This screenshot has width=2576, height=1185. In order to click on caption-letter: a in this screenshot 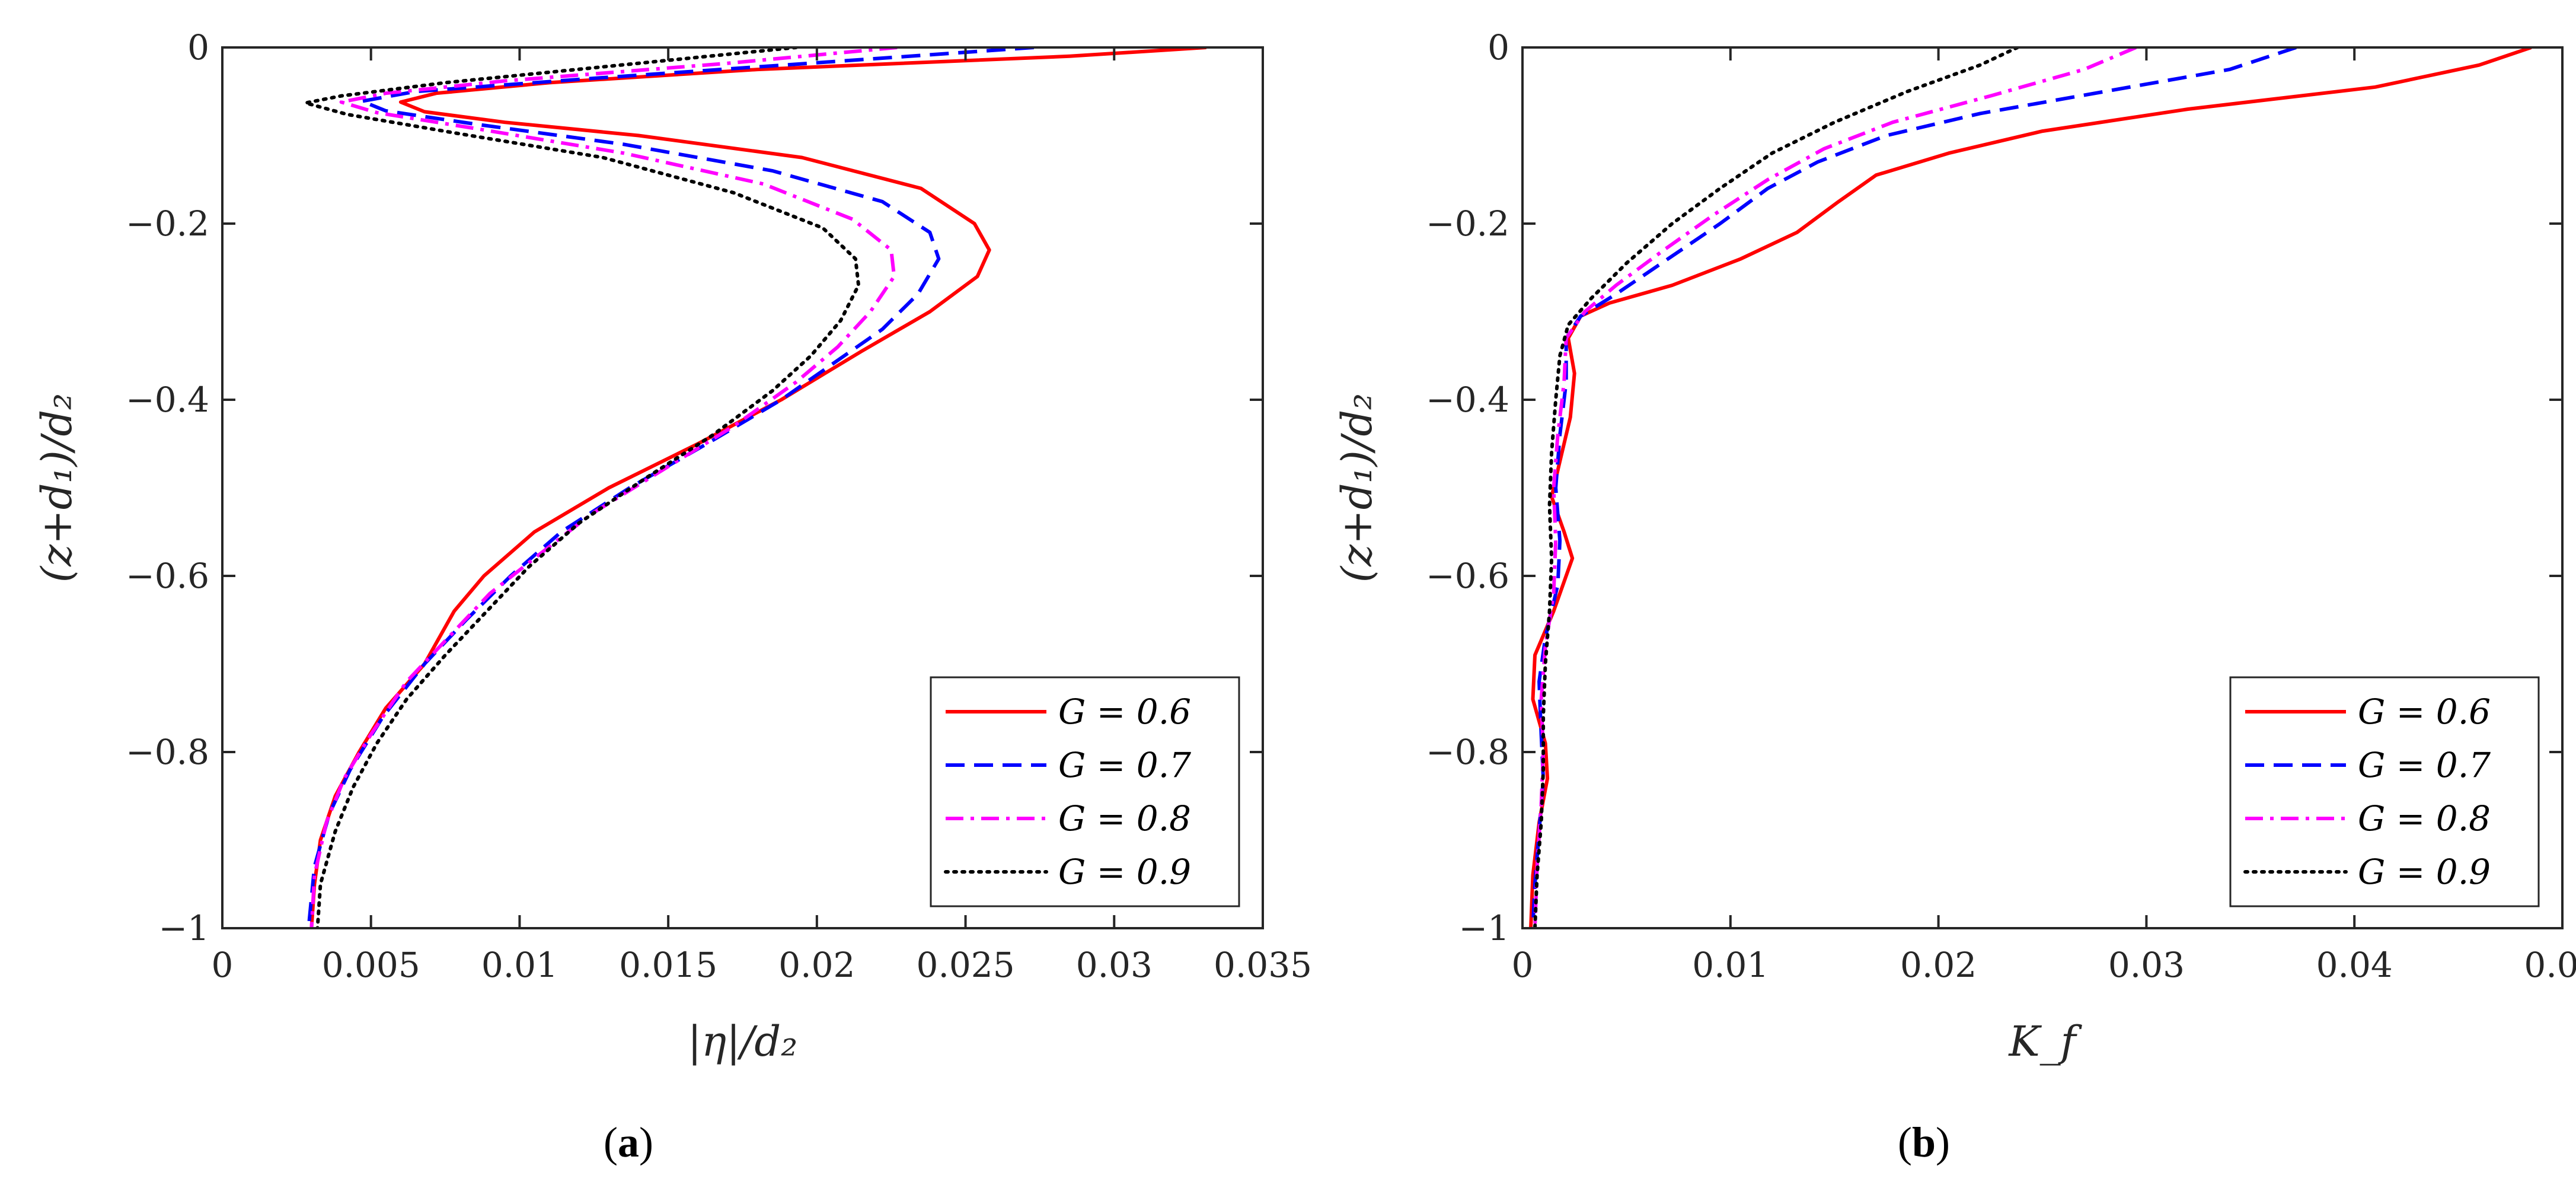, I will do `click(628, 1142)`.